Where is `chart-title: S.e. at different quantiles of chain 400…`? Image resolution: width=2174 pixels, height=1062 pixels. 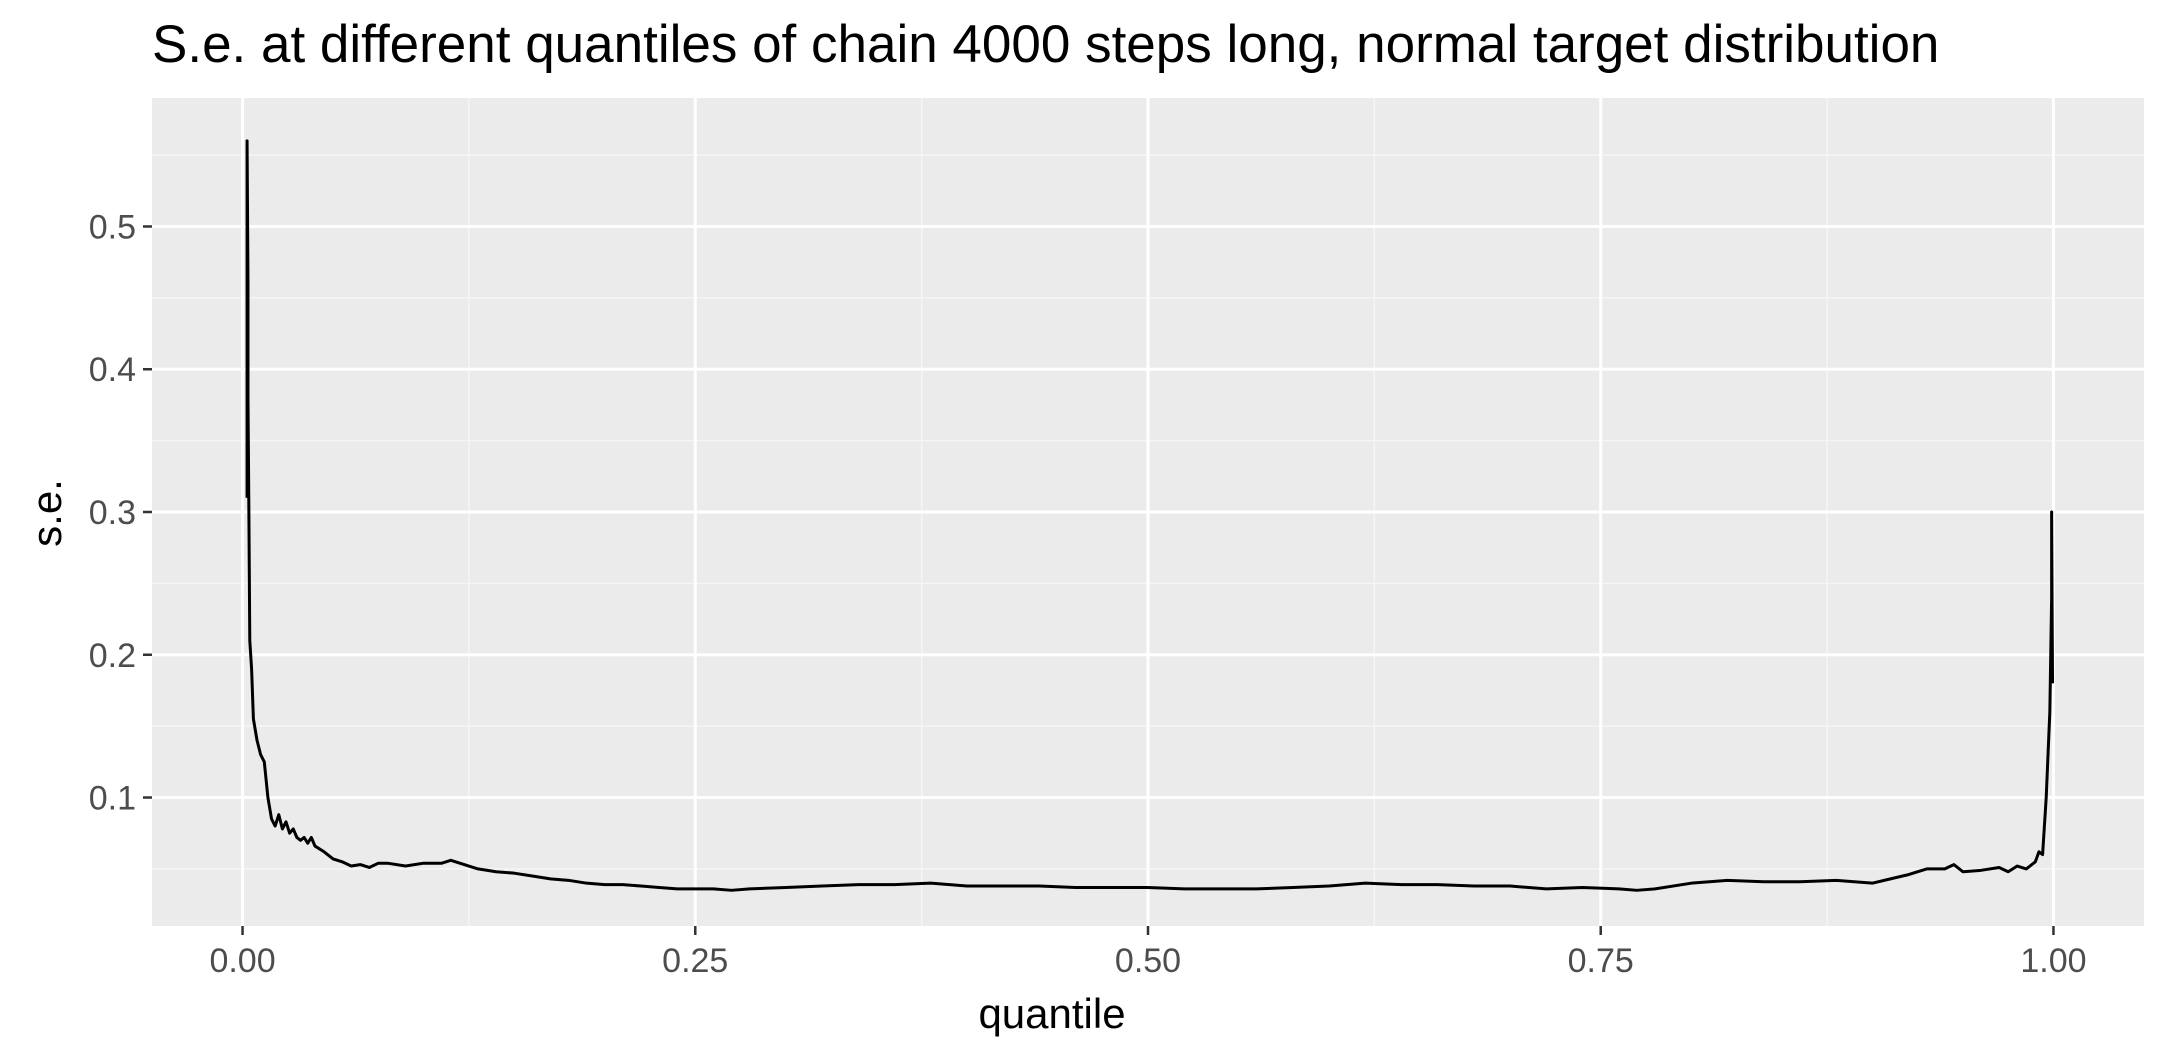 chart-title: S.e. at different quantiles of chain 400… is located at coordinates (1046, 44).